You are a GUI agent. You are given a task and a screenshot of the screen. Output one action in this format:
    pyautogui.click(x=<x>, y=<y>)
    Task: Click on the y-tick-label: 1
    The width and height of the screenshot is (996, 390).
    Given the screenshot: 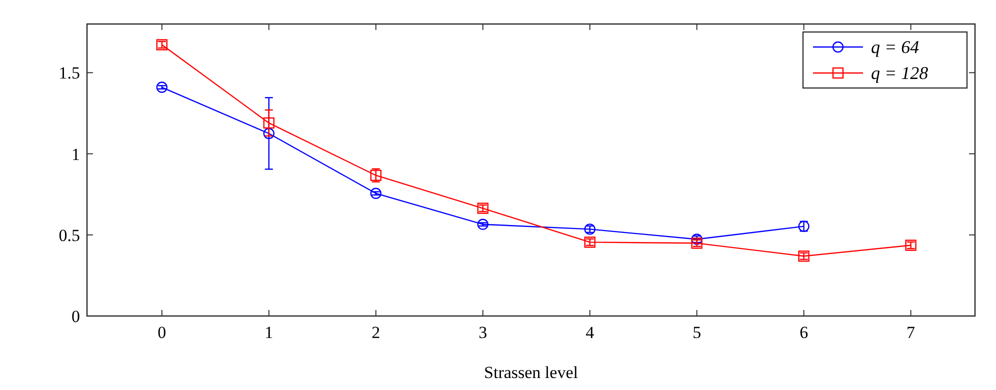 What is the action you would take?
    pyautogui.click(x=76, y=154)
    